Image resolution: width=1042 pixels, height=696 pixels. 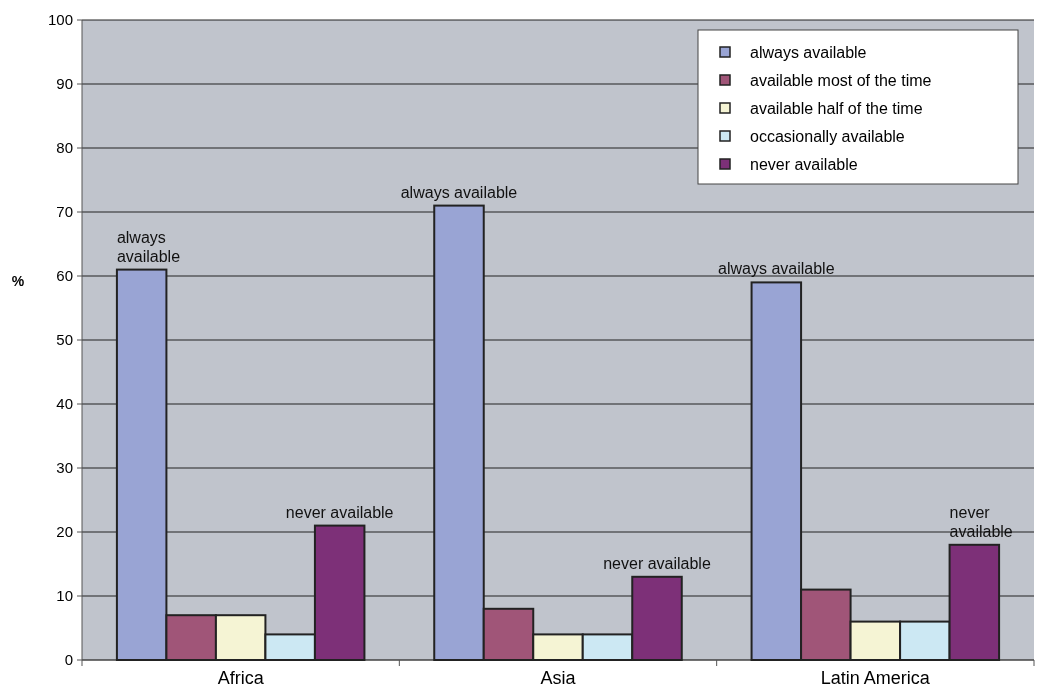 What do you see at coordinates (875, 678) in the screenshot?
I see `x-tick-label: Latin America` at bounding box center [875, 678].